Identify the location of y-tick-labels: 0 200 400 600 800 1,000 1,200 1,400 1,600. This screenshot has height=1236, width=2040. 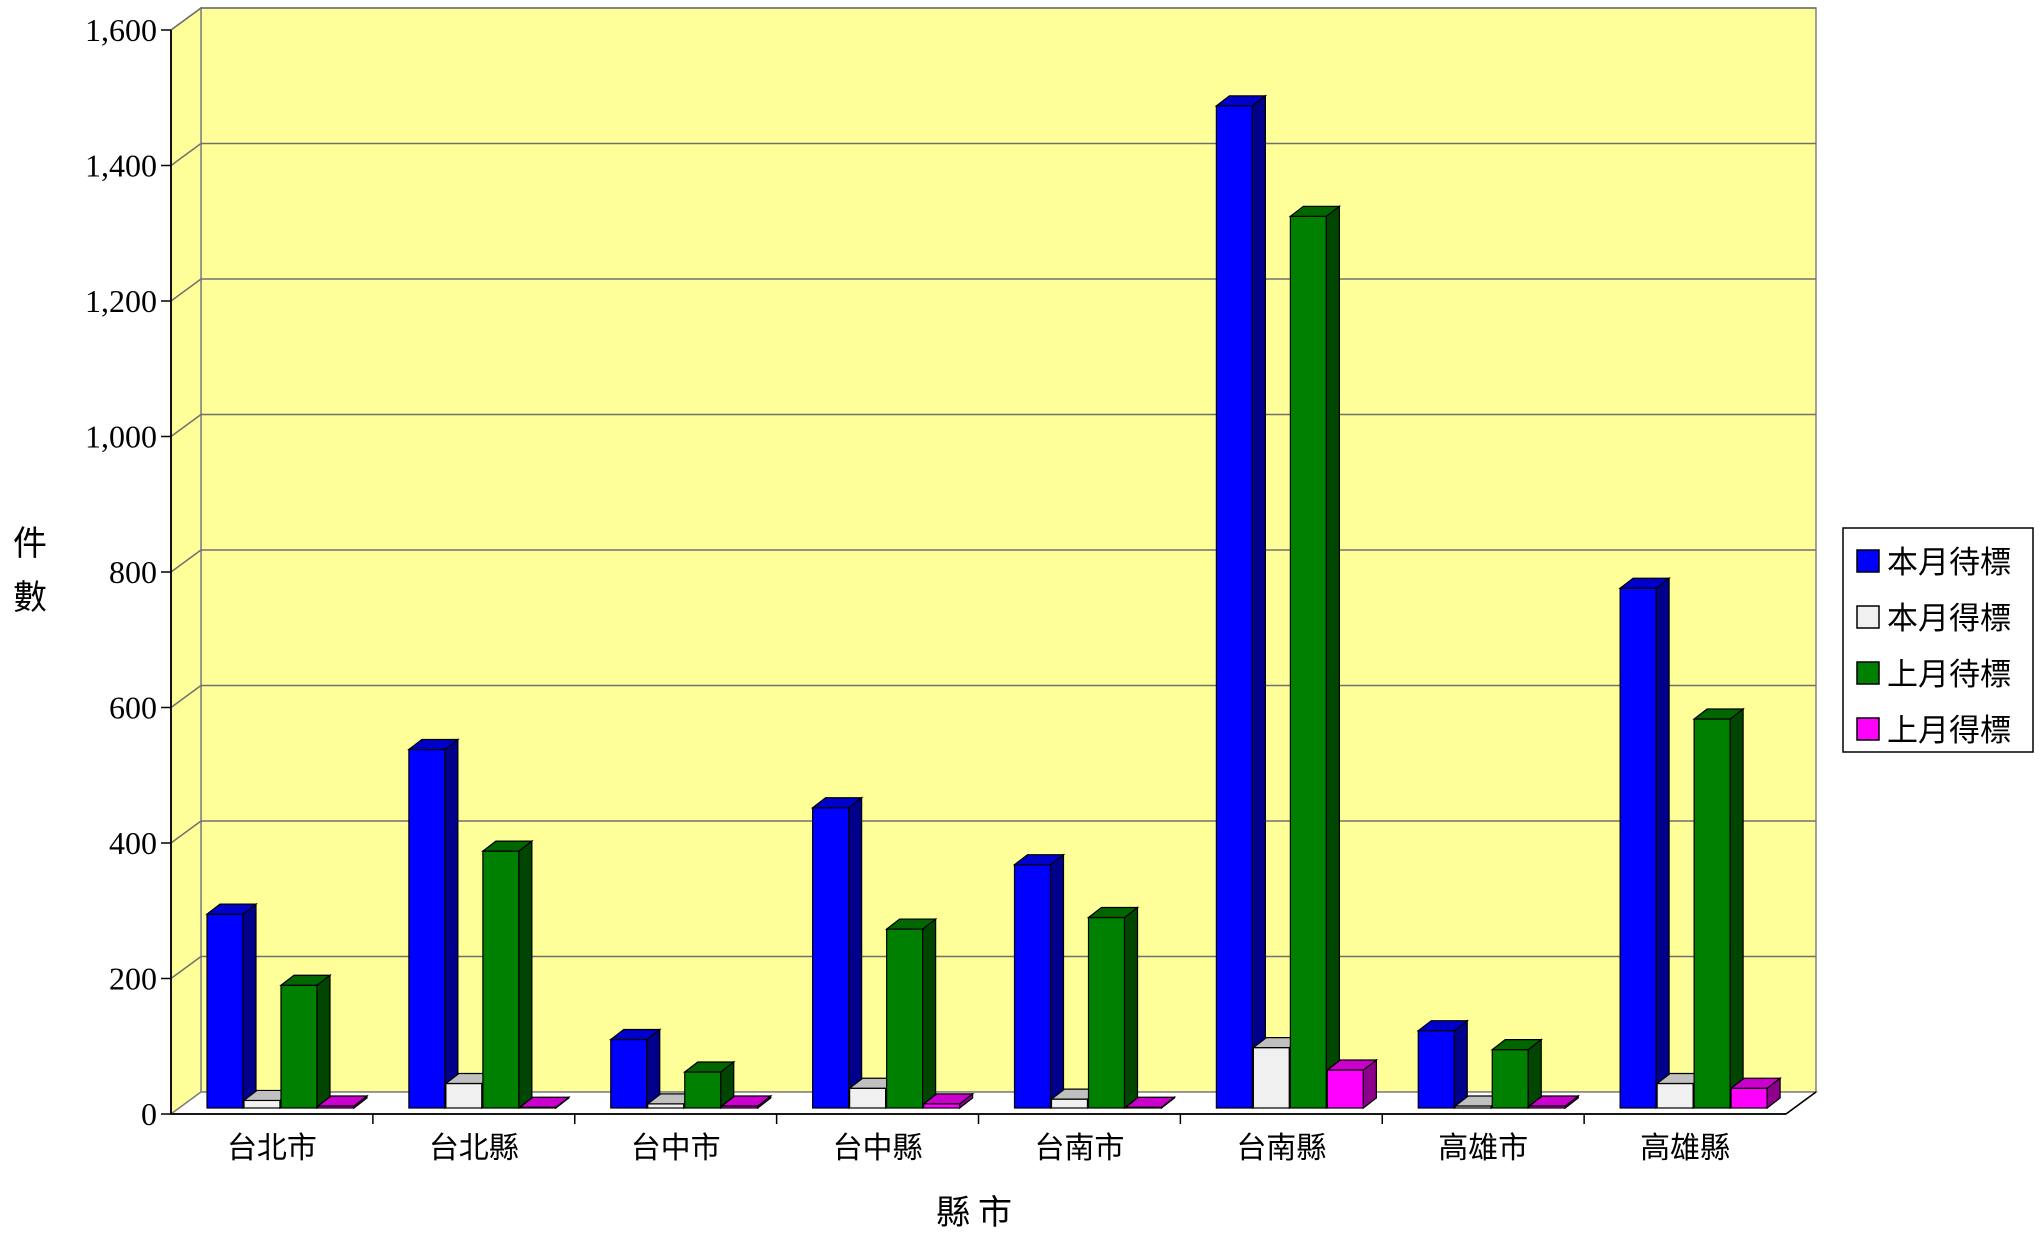
(121, 572).